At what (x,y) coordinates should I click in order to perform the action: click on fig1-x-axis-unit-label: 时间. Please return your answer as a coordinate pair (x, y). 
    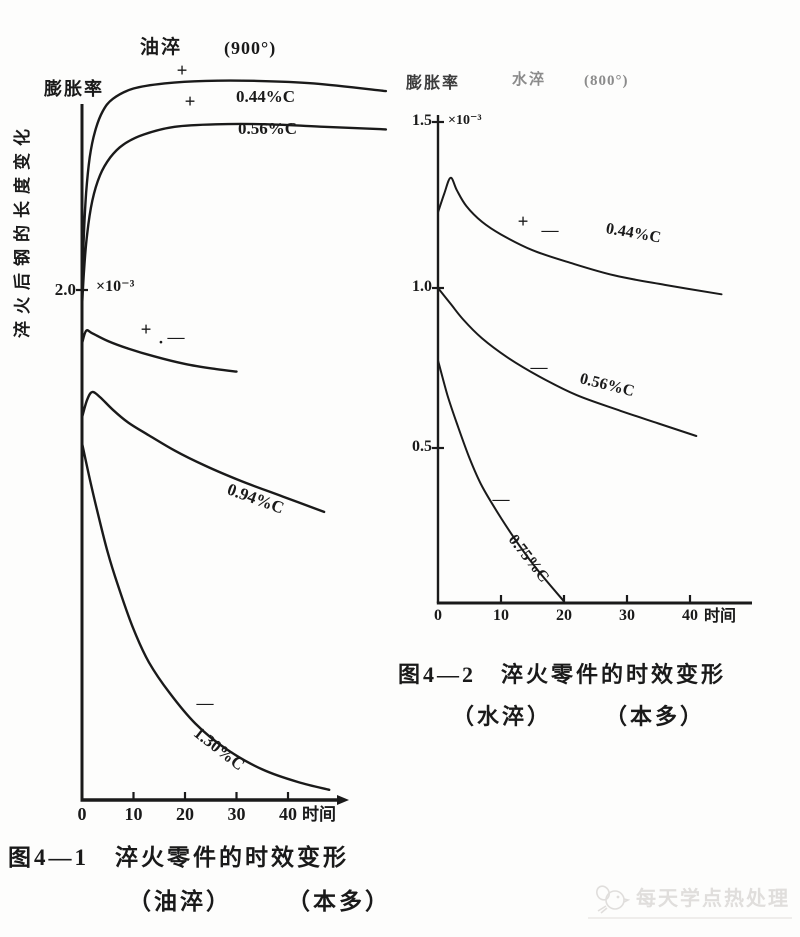
    Looking at the image, I should click on (319, 814).